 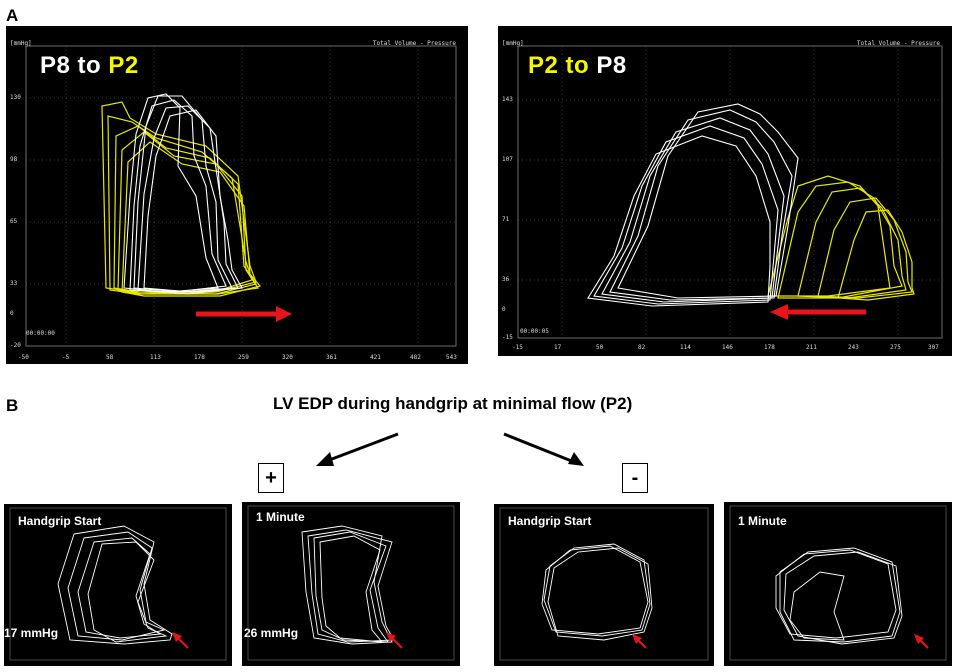 What do you see at coordinates (66, 357) in the screenshot?
I see `x-tick: -5` at bounding box center [66, 357].